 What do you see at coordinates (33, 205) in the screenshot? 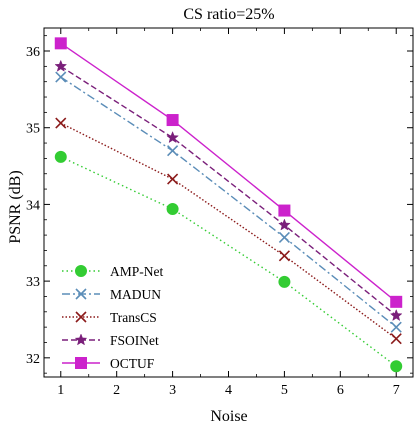
I see `y-tick-label: 34` at bounding box center [33, 205].